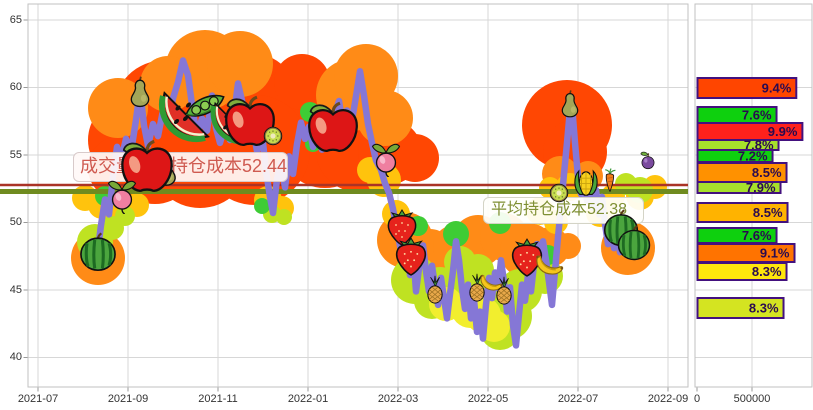 The image size is (813, 410). What do you see at coordinates (759, 145) in the screenshot?
I see `volume-bar-label: 7.8%` at bounding box center [759, 145].